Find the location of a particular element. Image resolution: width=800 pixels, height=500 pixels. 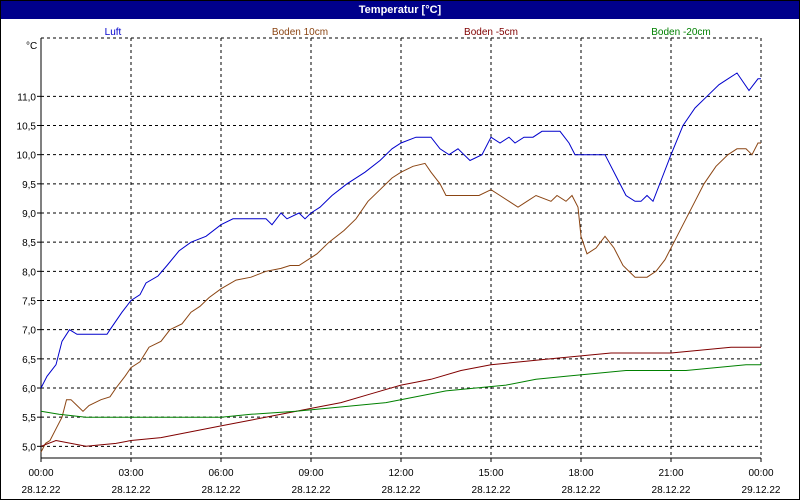

x-tick-time-label: 21:00 is located at coordinates (670, 473).